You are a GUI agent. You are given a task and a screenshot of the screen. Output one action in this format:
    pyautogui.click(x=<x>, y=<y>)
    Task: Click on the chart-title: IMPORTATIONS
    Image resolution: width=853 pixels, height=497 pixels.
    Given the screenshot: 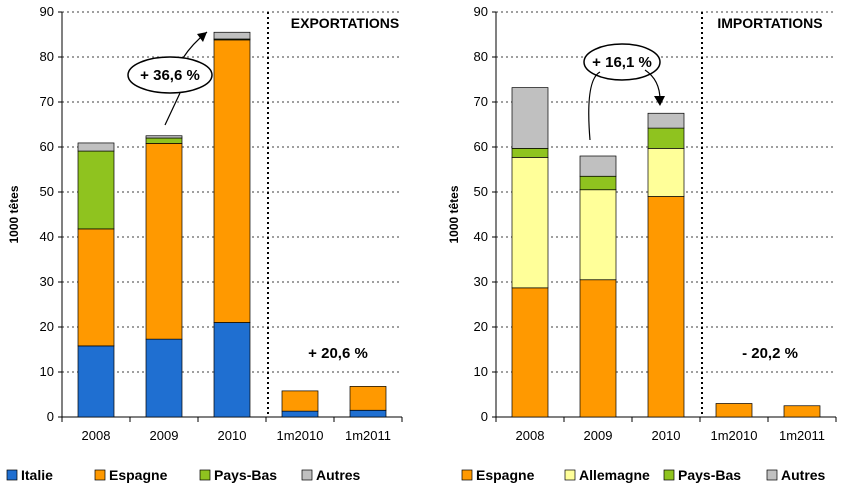 What is the action you would take?
    pyautogui.click(x=769, y=23)
    